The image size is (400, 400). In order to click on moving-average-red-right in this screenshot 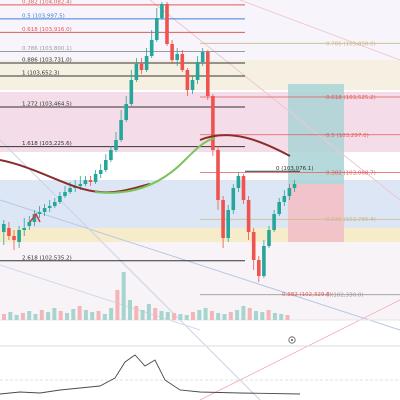, I will do `click(245, 145)`.